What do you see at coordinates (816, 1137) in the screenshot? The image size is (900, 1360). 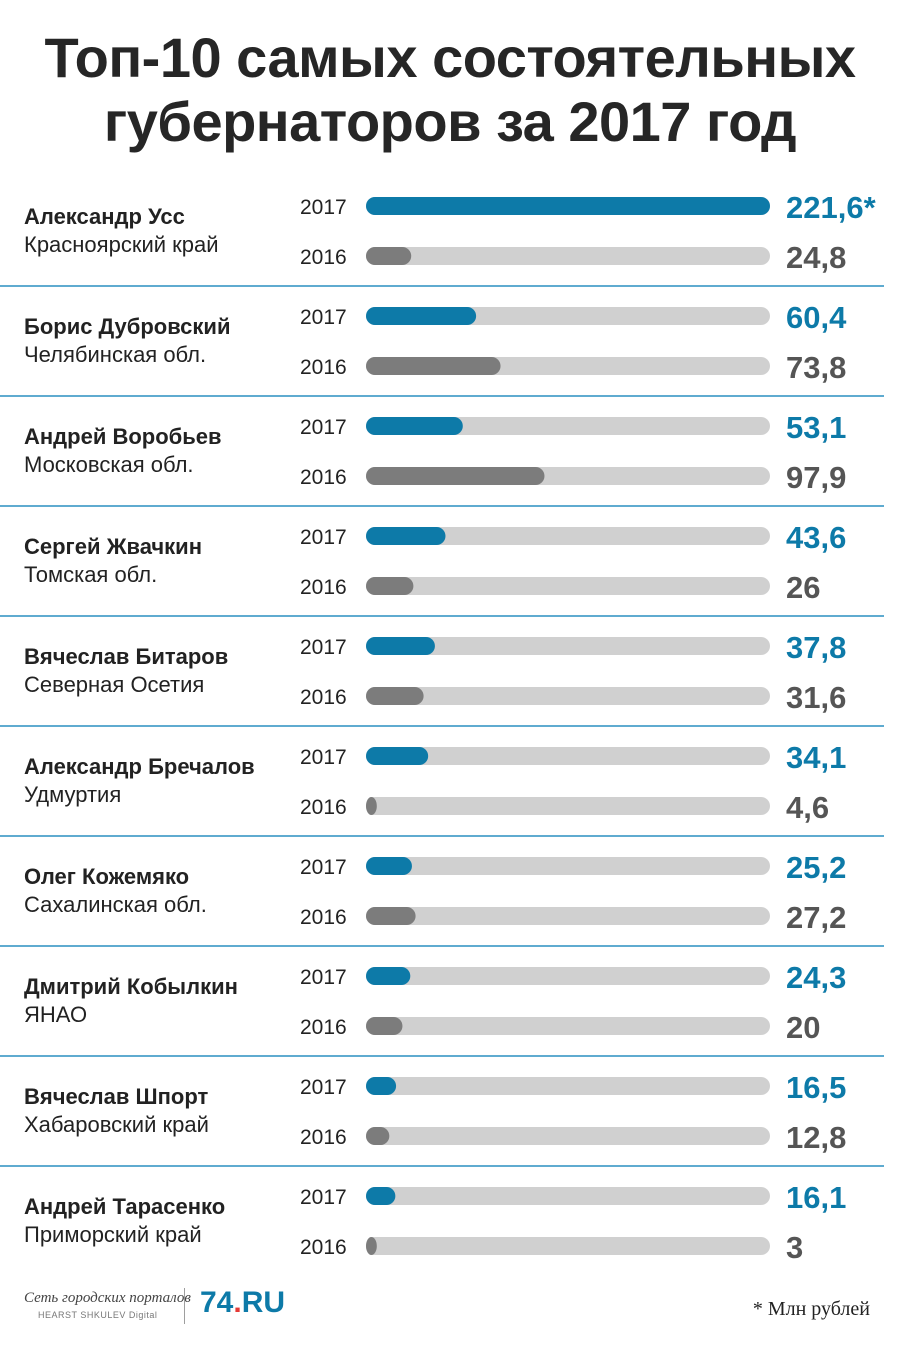 I see `value-label-2016: 12,8` at bounding box center [816, 1137].